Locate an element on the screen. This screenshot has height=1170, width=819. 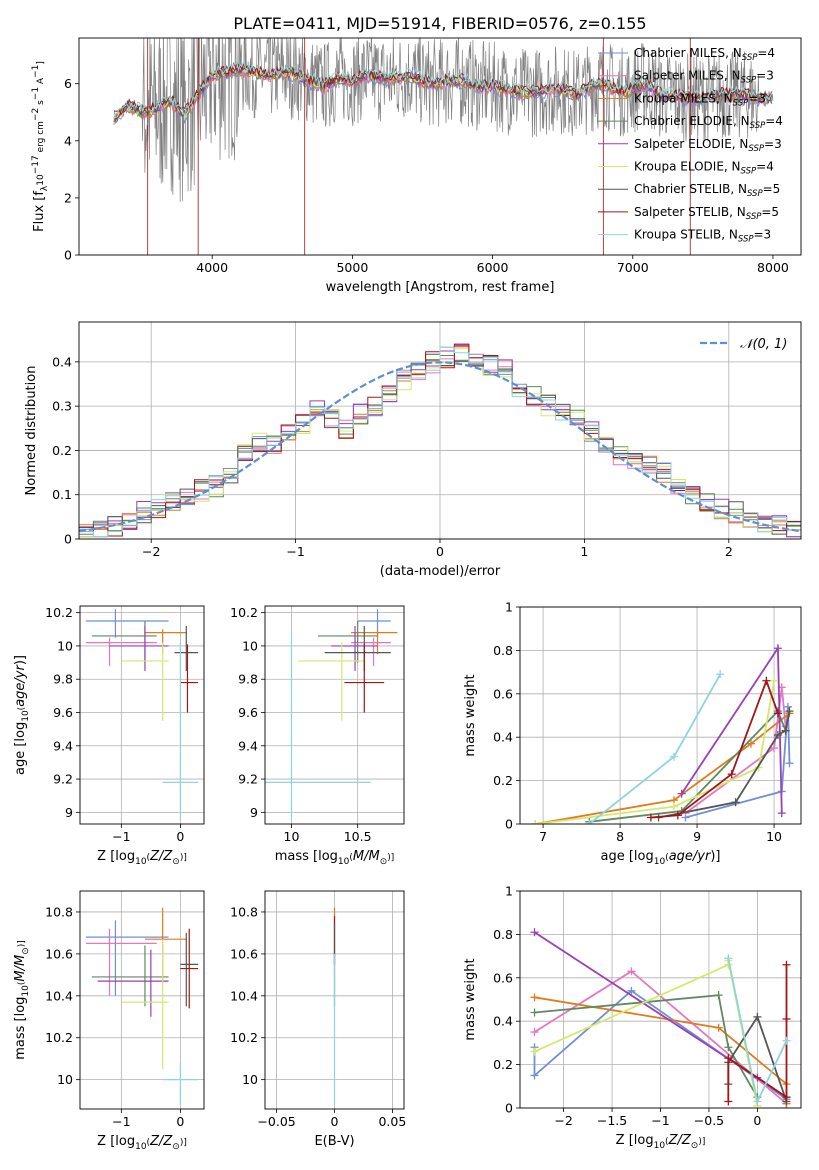
legend-entry: Kroupa MILES, NSSP=3 is located at coordinates (700, 99).